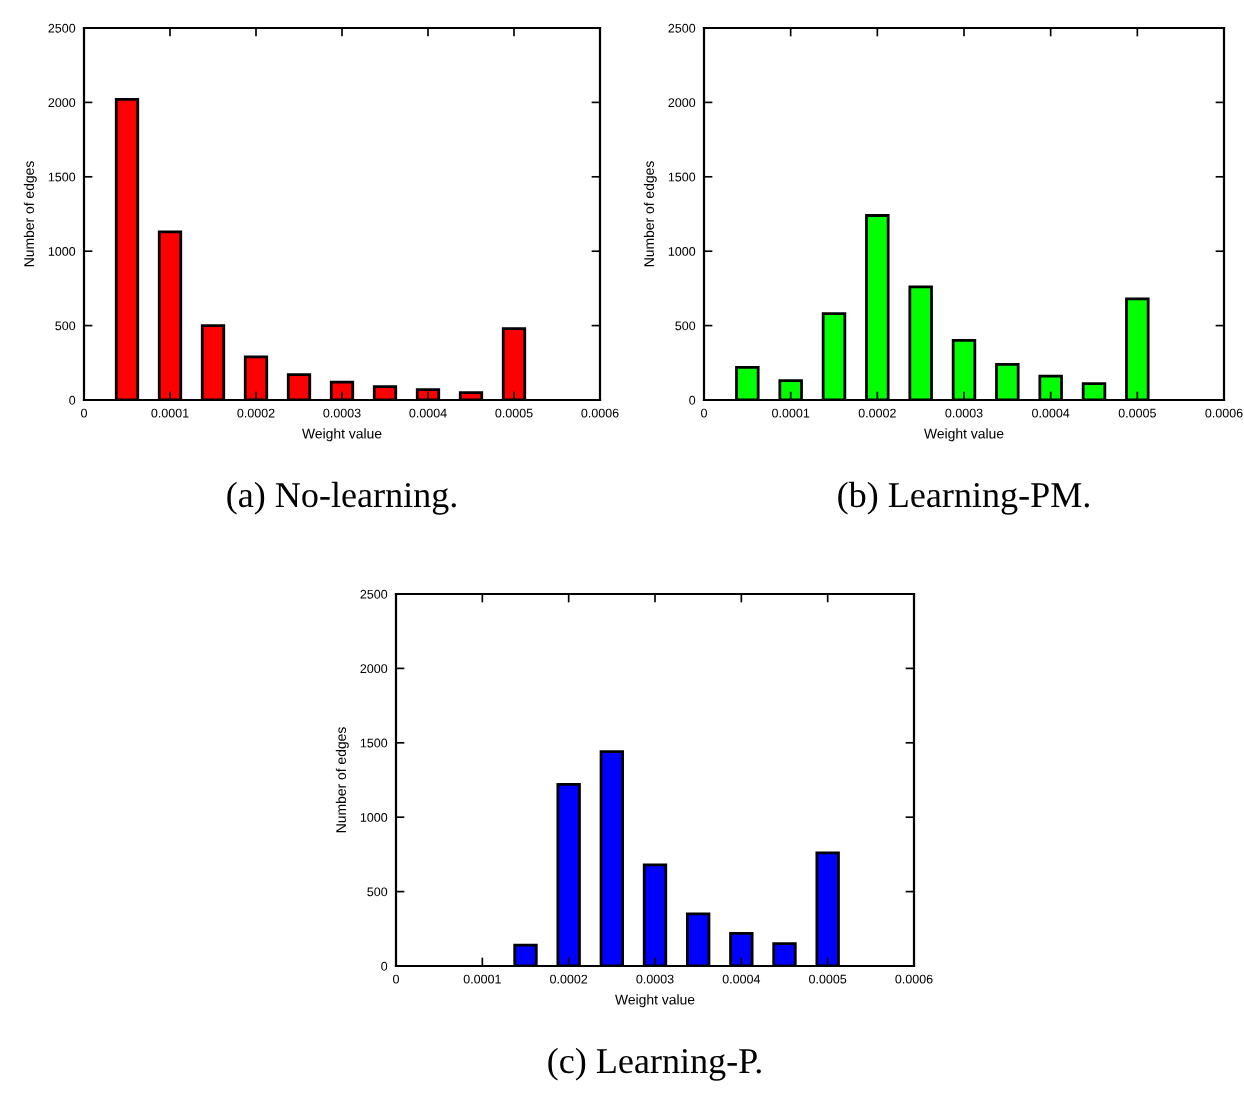 Image resolution: width=1244 pixels, height=1094 pixels. Describe the element at coordinates (963, 498) in the screenshot. I see `text: (b) Learning-PM.` at that location.